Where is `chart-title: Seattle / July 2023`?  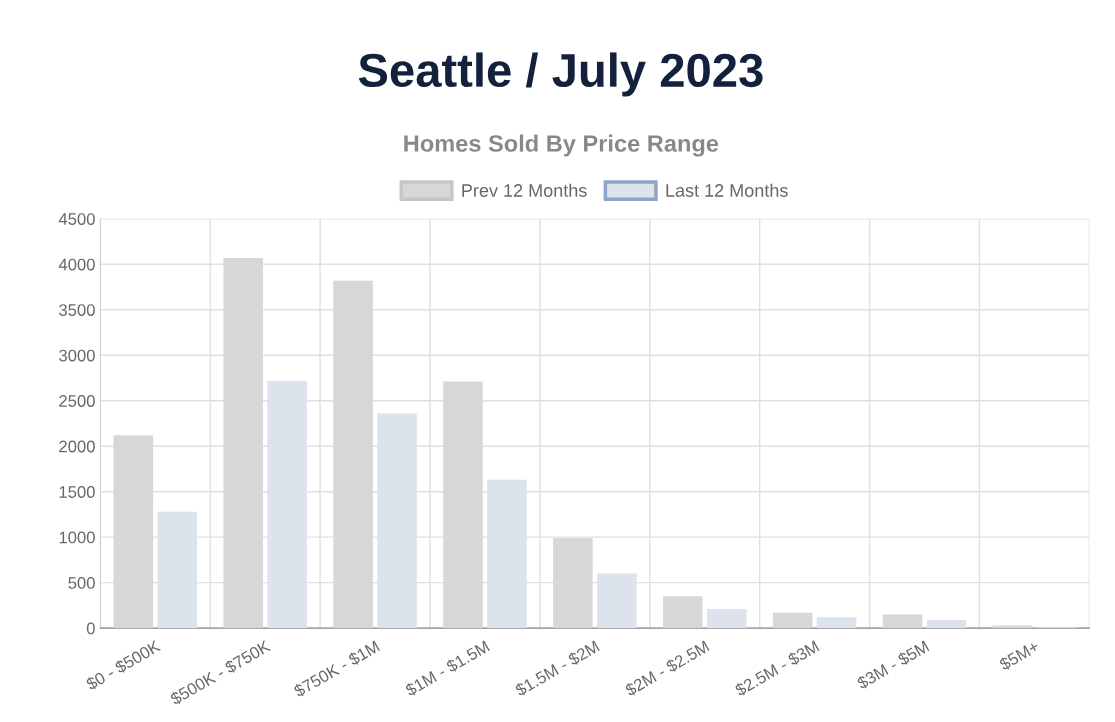 chart-title: Seattle / July 2023 is located at coordinates (560, 74).